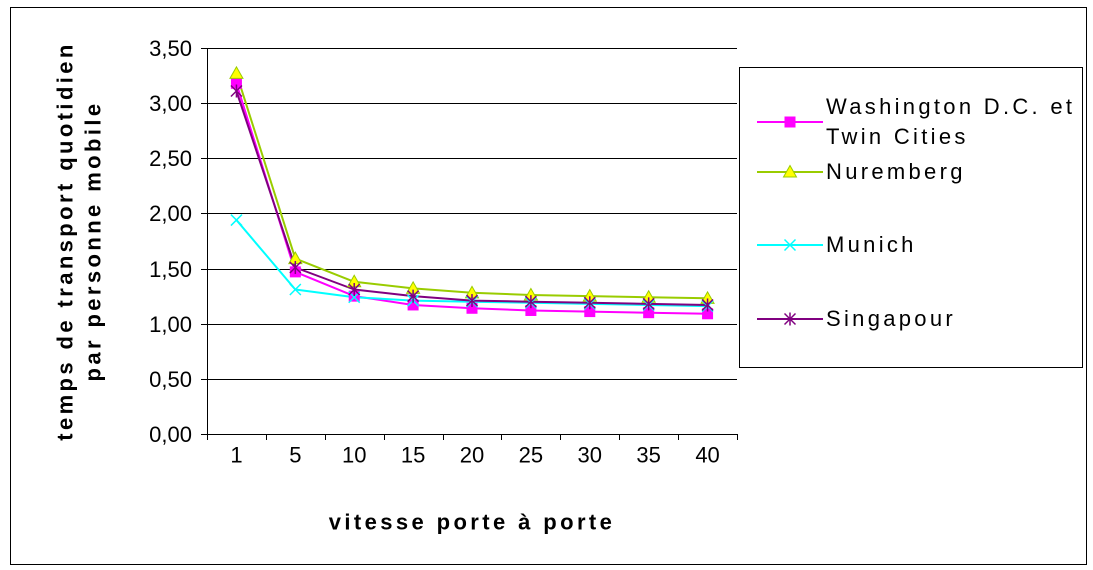  I want to click on x-tick-label: 5, so click(295, 455).